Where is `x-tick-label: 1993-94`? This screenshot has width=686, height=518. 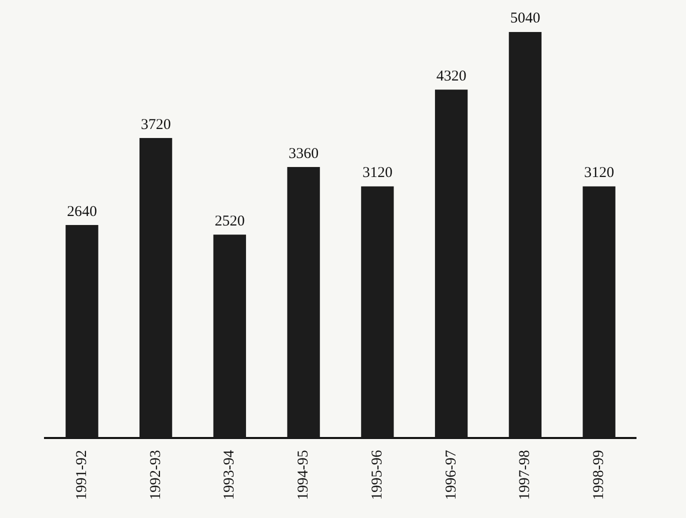 x-tick-label: 1993-94 is located at coordinates (230, 475).